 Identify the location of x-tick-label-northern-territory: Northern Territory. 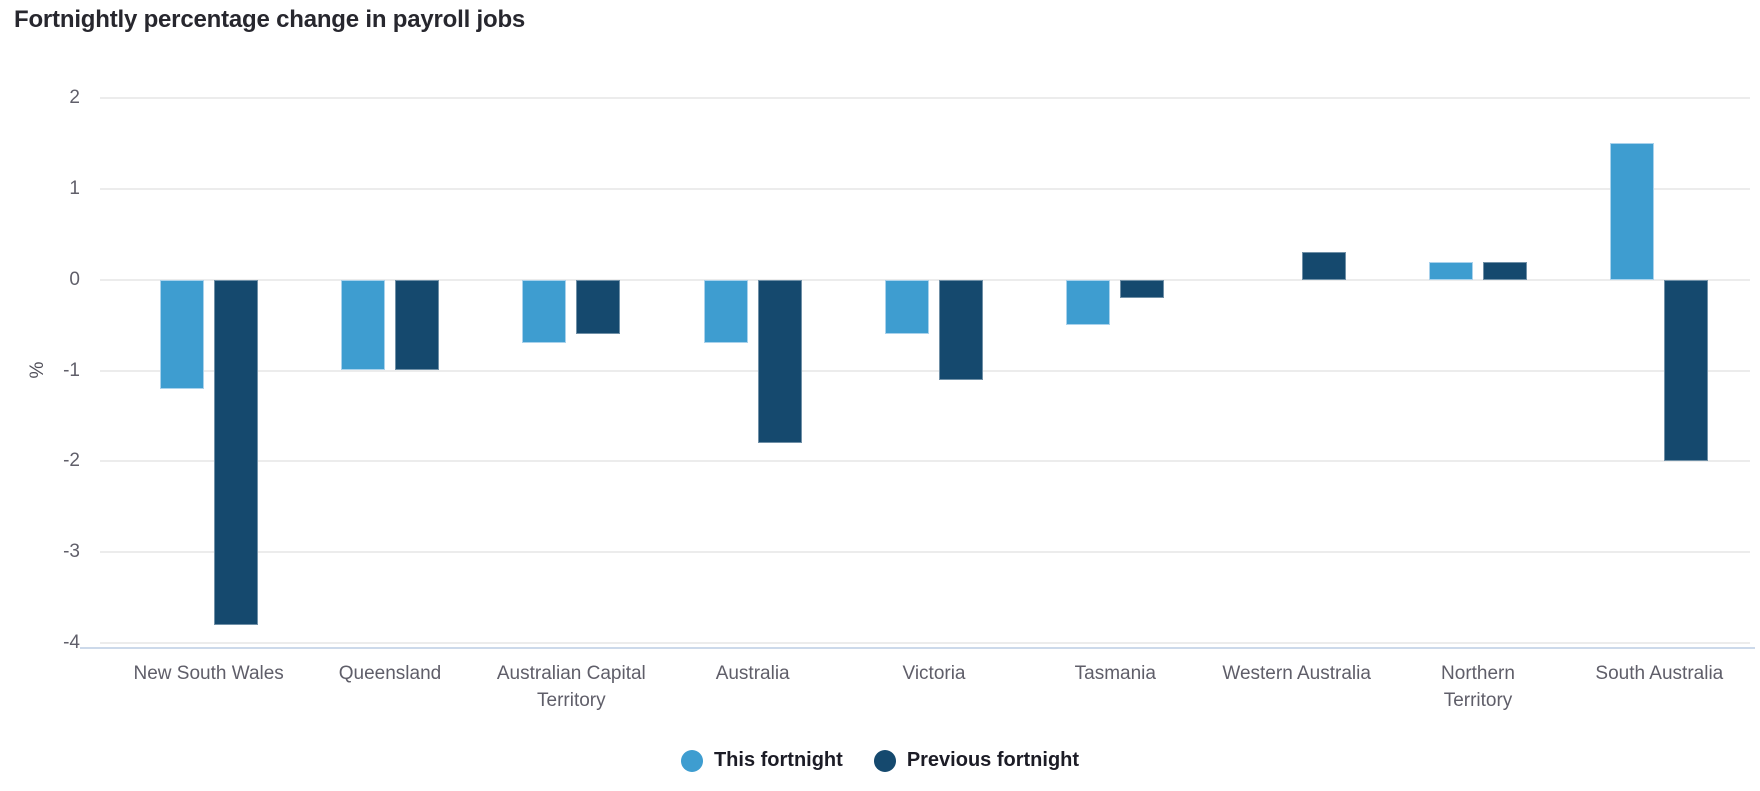
(1478, 687).